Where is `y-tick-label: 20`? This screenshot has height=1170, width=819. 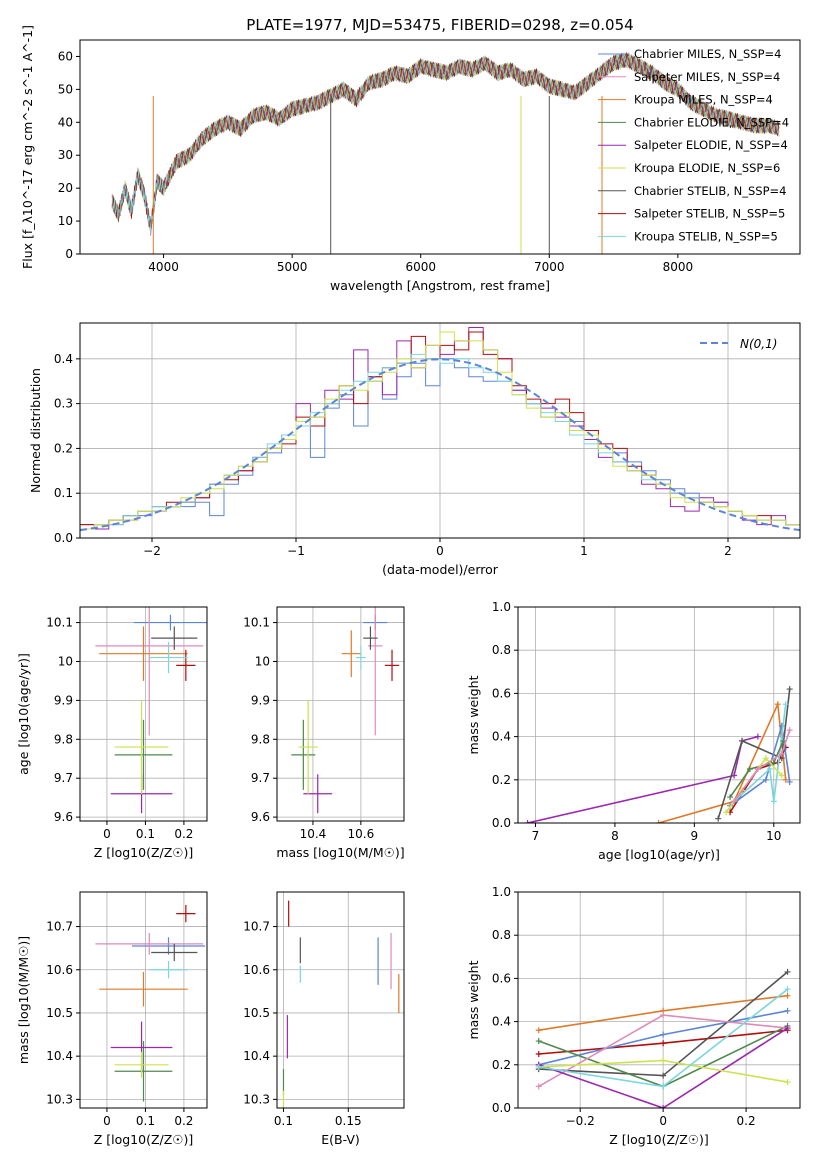
y-tick-label: 20 is located at coordinates (65, 188).